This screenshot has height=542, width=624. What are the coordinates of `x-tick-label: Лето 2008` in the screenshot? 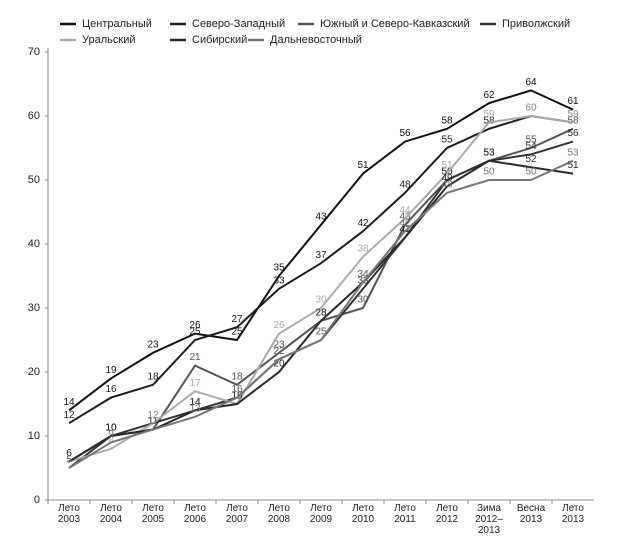 It's located at (279, 514).